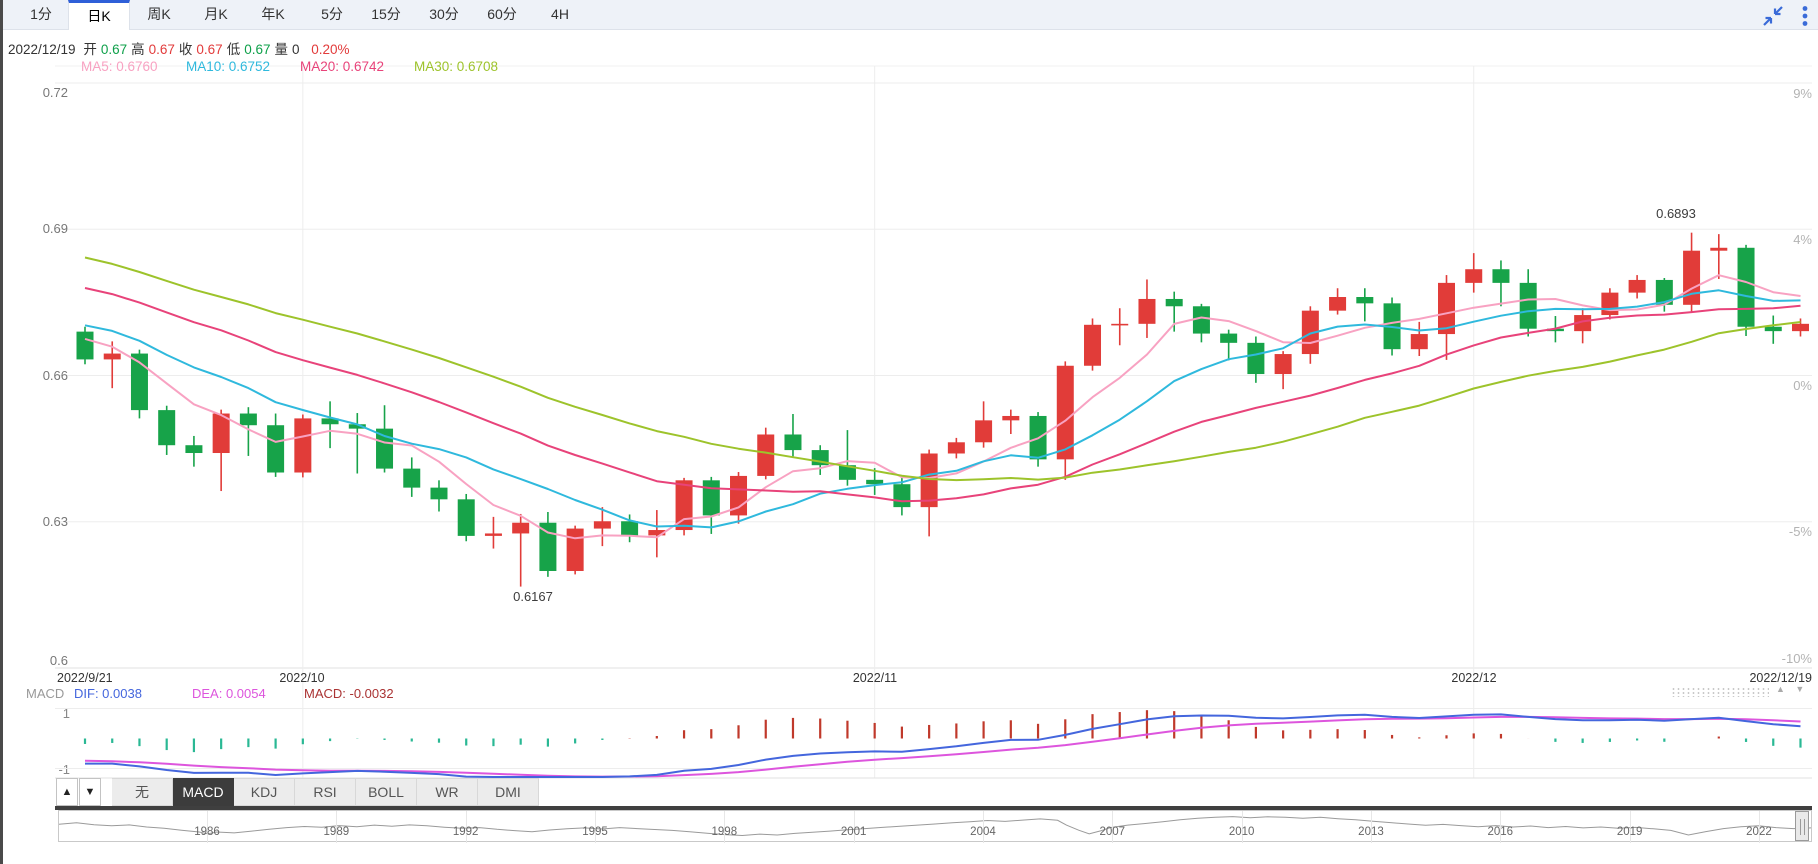 This screenshot has height=864, width=1818. What do you see at coordinates (1474, 678) in the screenshot?
I see `x-axis-date-label: 2022/12` at bounding box center [1474, 678].